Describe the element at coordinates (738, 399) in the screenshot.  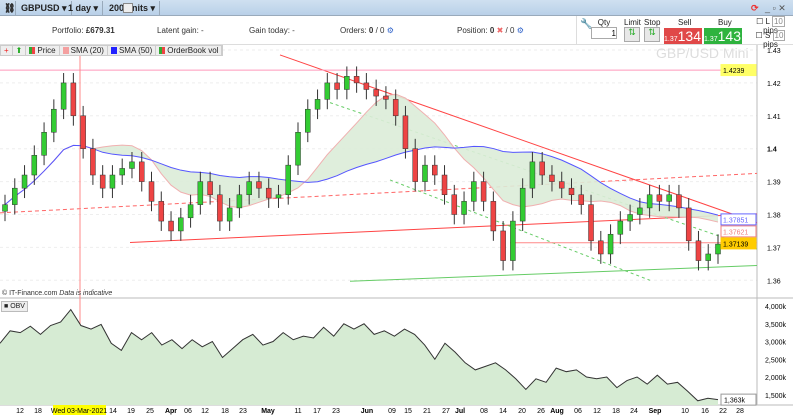
I see `obv-current-tag` at that location.